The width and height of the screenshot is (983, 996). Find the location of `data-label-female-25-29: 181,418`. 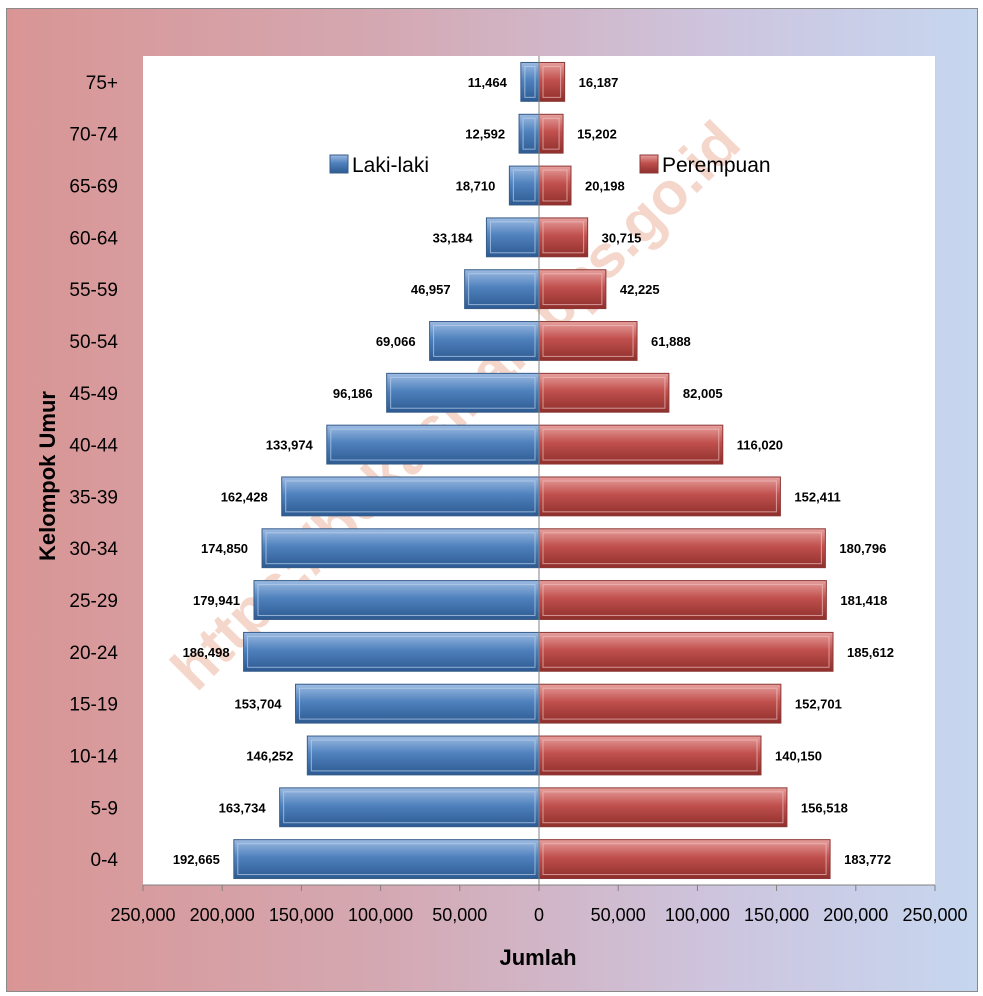

data-label-female-25-29: 181,418 is located at coordinates (863, 600).